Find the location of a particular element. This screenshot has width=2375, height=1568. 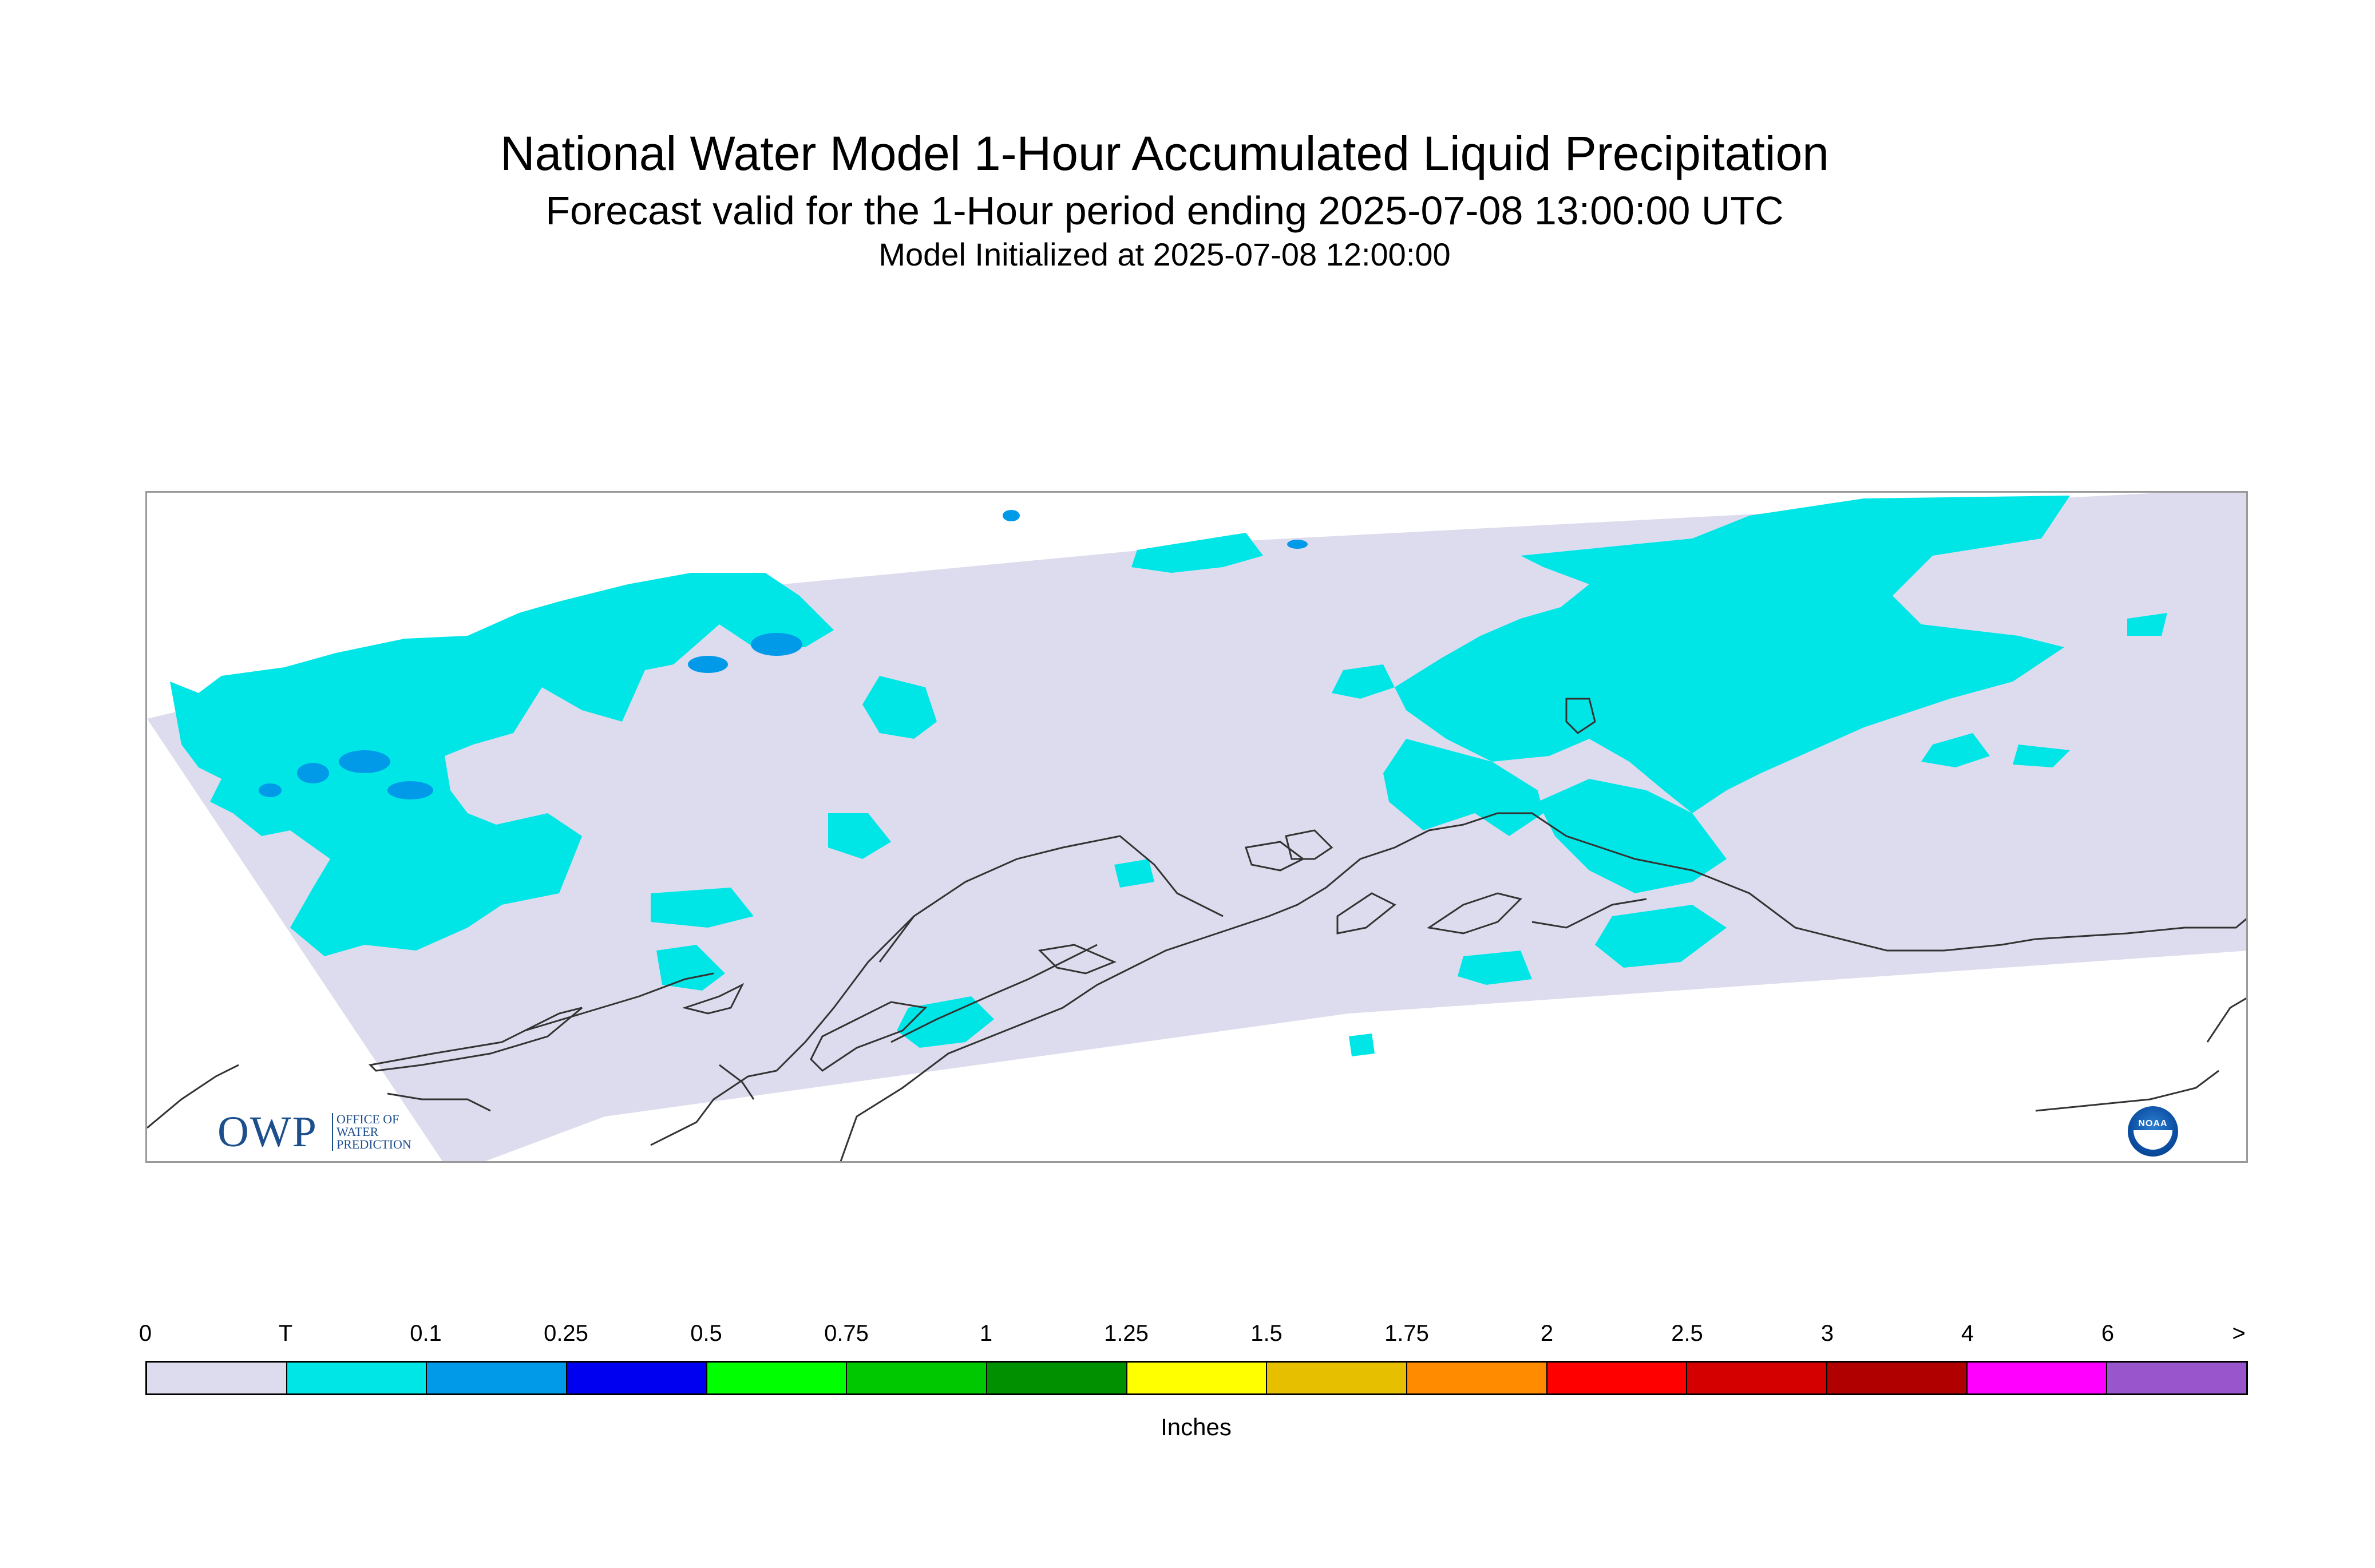

legend-tick-label: 0.5 is located at coordinates (706, 1333).